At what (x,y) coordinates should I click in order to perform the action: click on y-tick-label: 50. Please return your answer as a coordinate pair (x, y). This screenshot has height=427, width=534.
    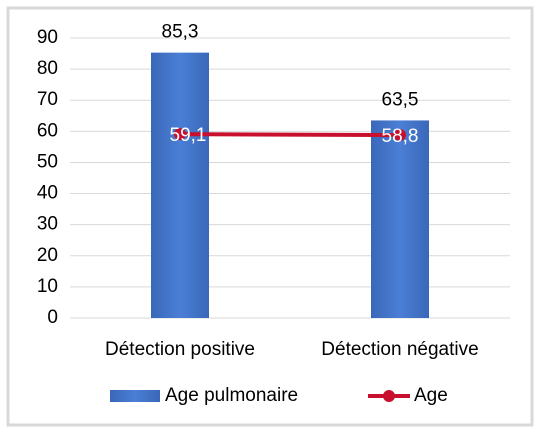
    Looking at the image, I should click on (47, 161).